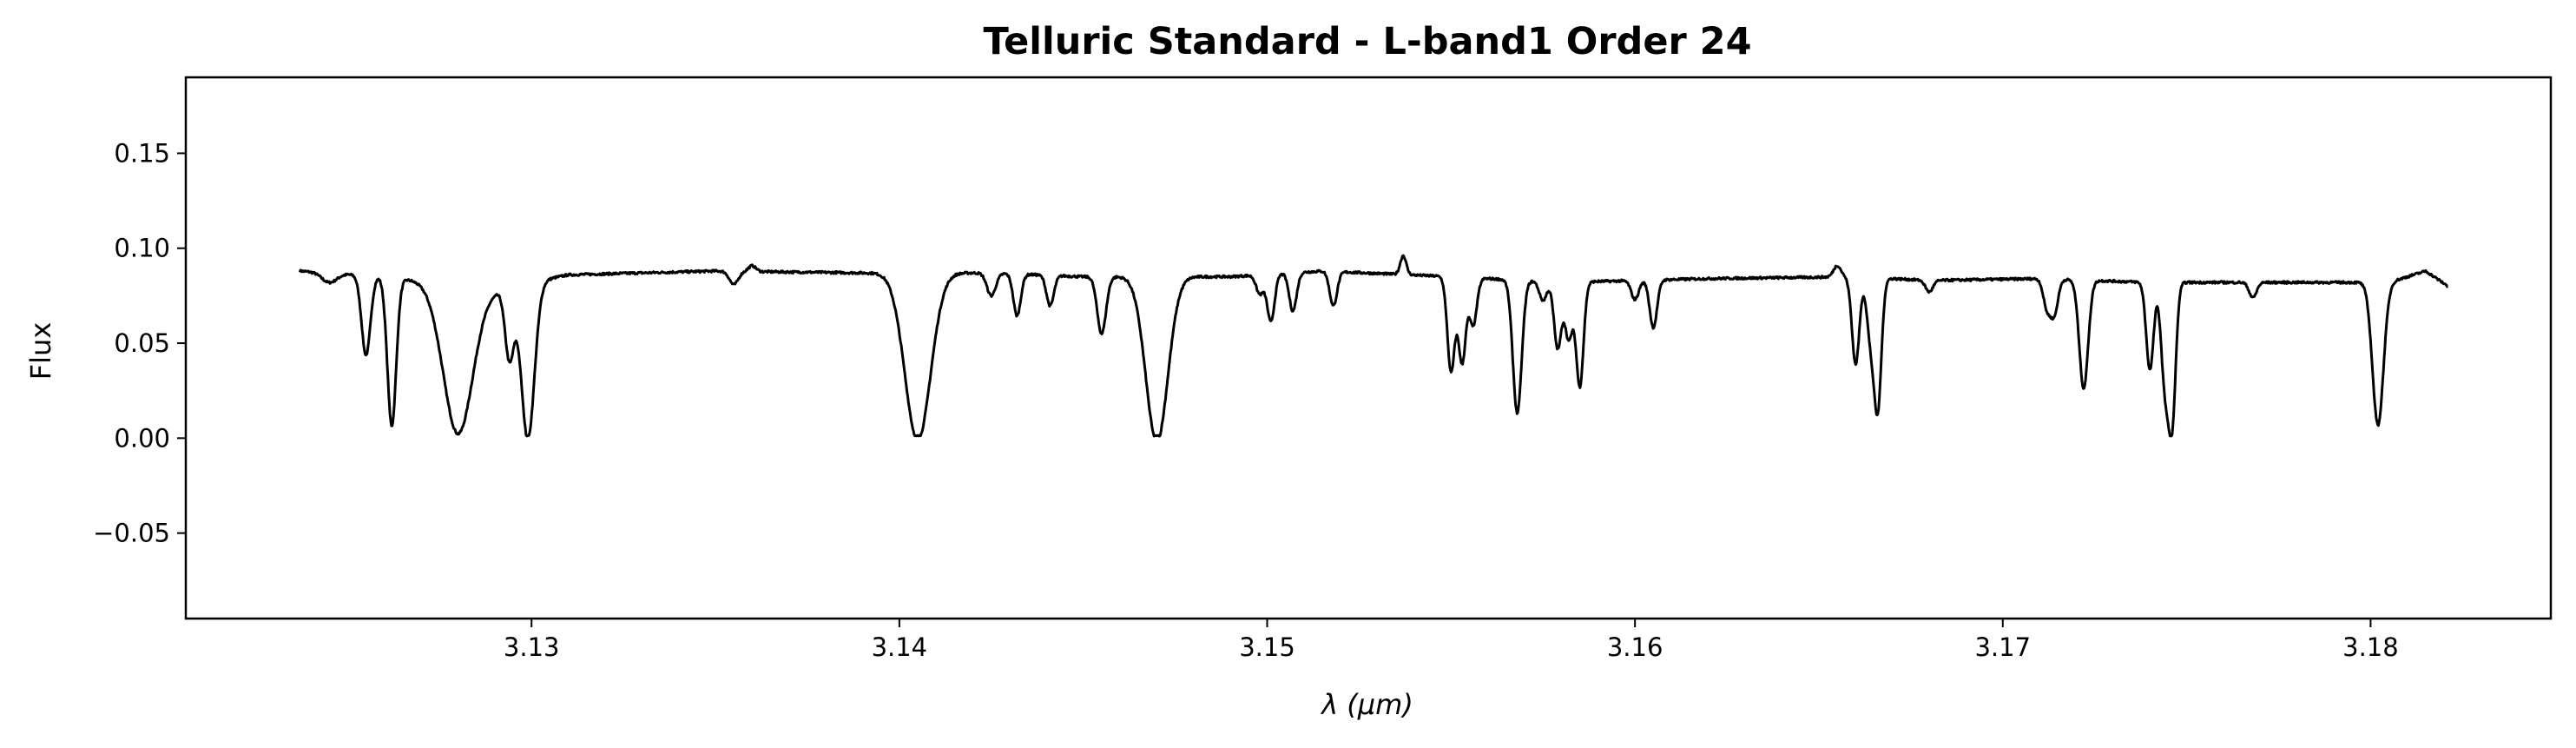  Describe the element at coordinates (142, 248) in the screenshot. I see `y-tick-label: 0.10` at that location.